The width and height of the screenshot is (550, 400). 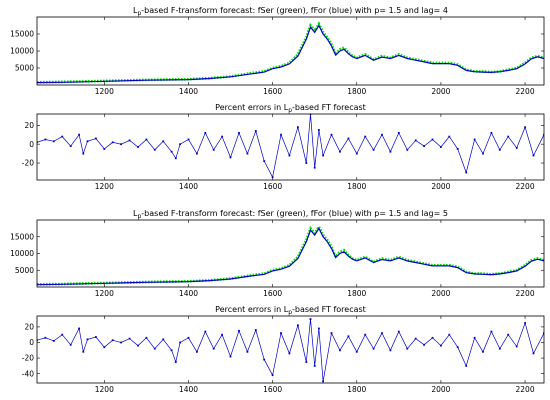 What do you see at coordinates (440, 389) in the screenshot?
I see `x-tick-label: 2000` at bounding box center [440, 389].